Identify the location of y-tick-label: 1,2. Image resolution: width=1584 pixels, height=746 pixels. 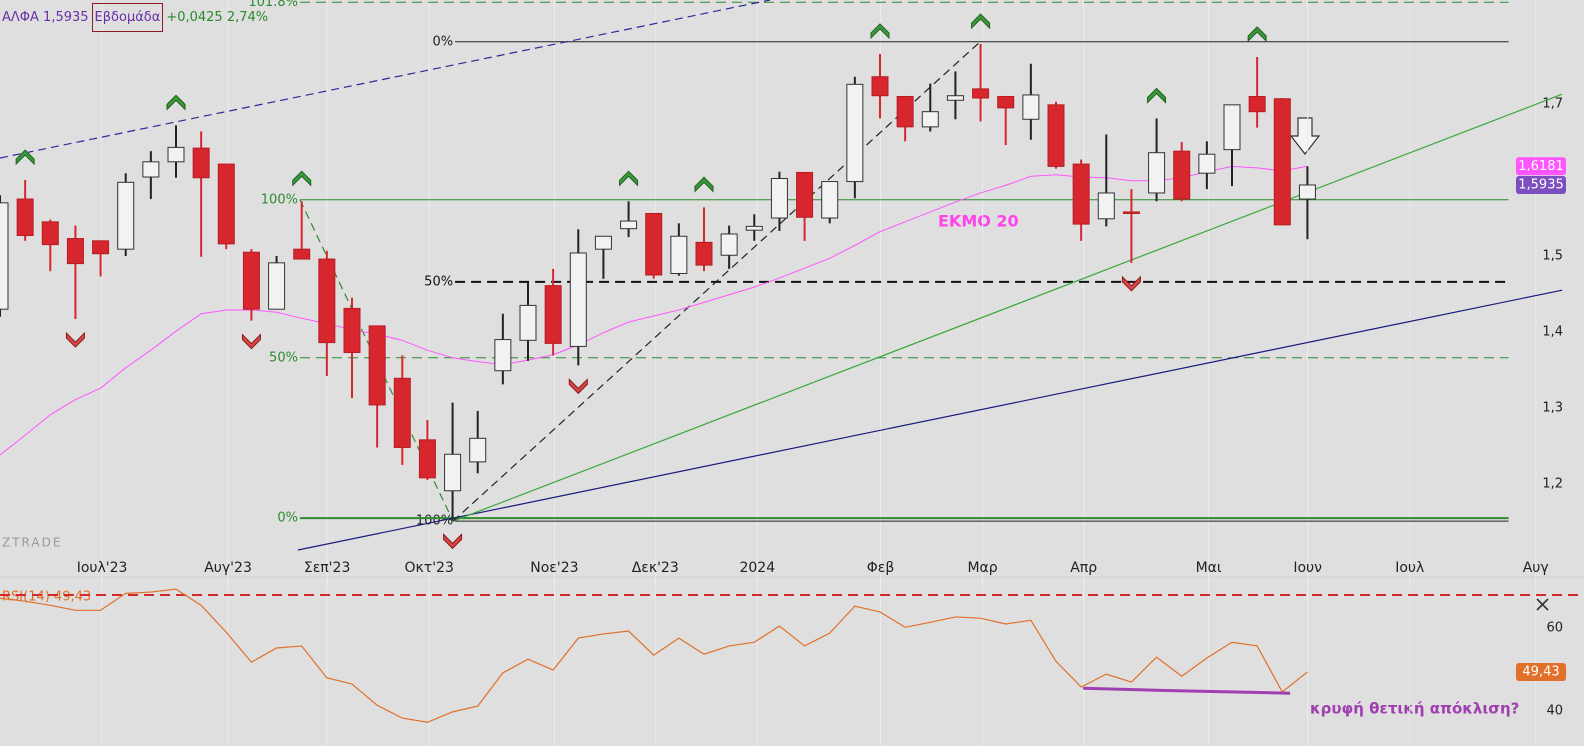
(1552, 483).